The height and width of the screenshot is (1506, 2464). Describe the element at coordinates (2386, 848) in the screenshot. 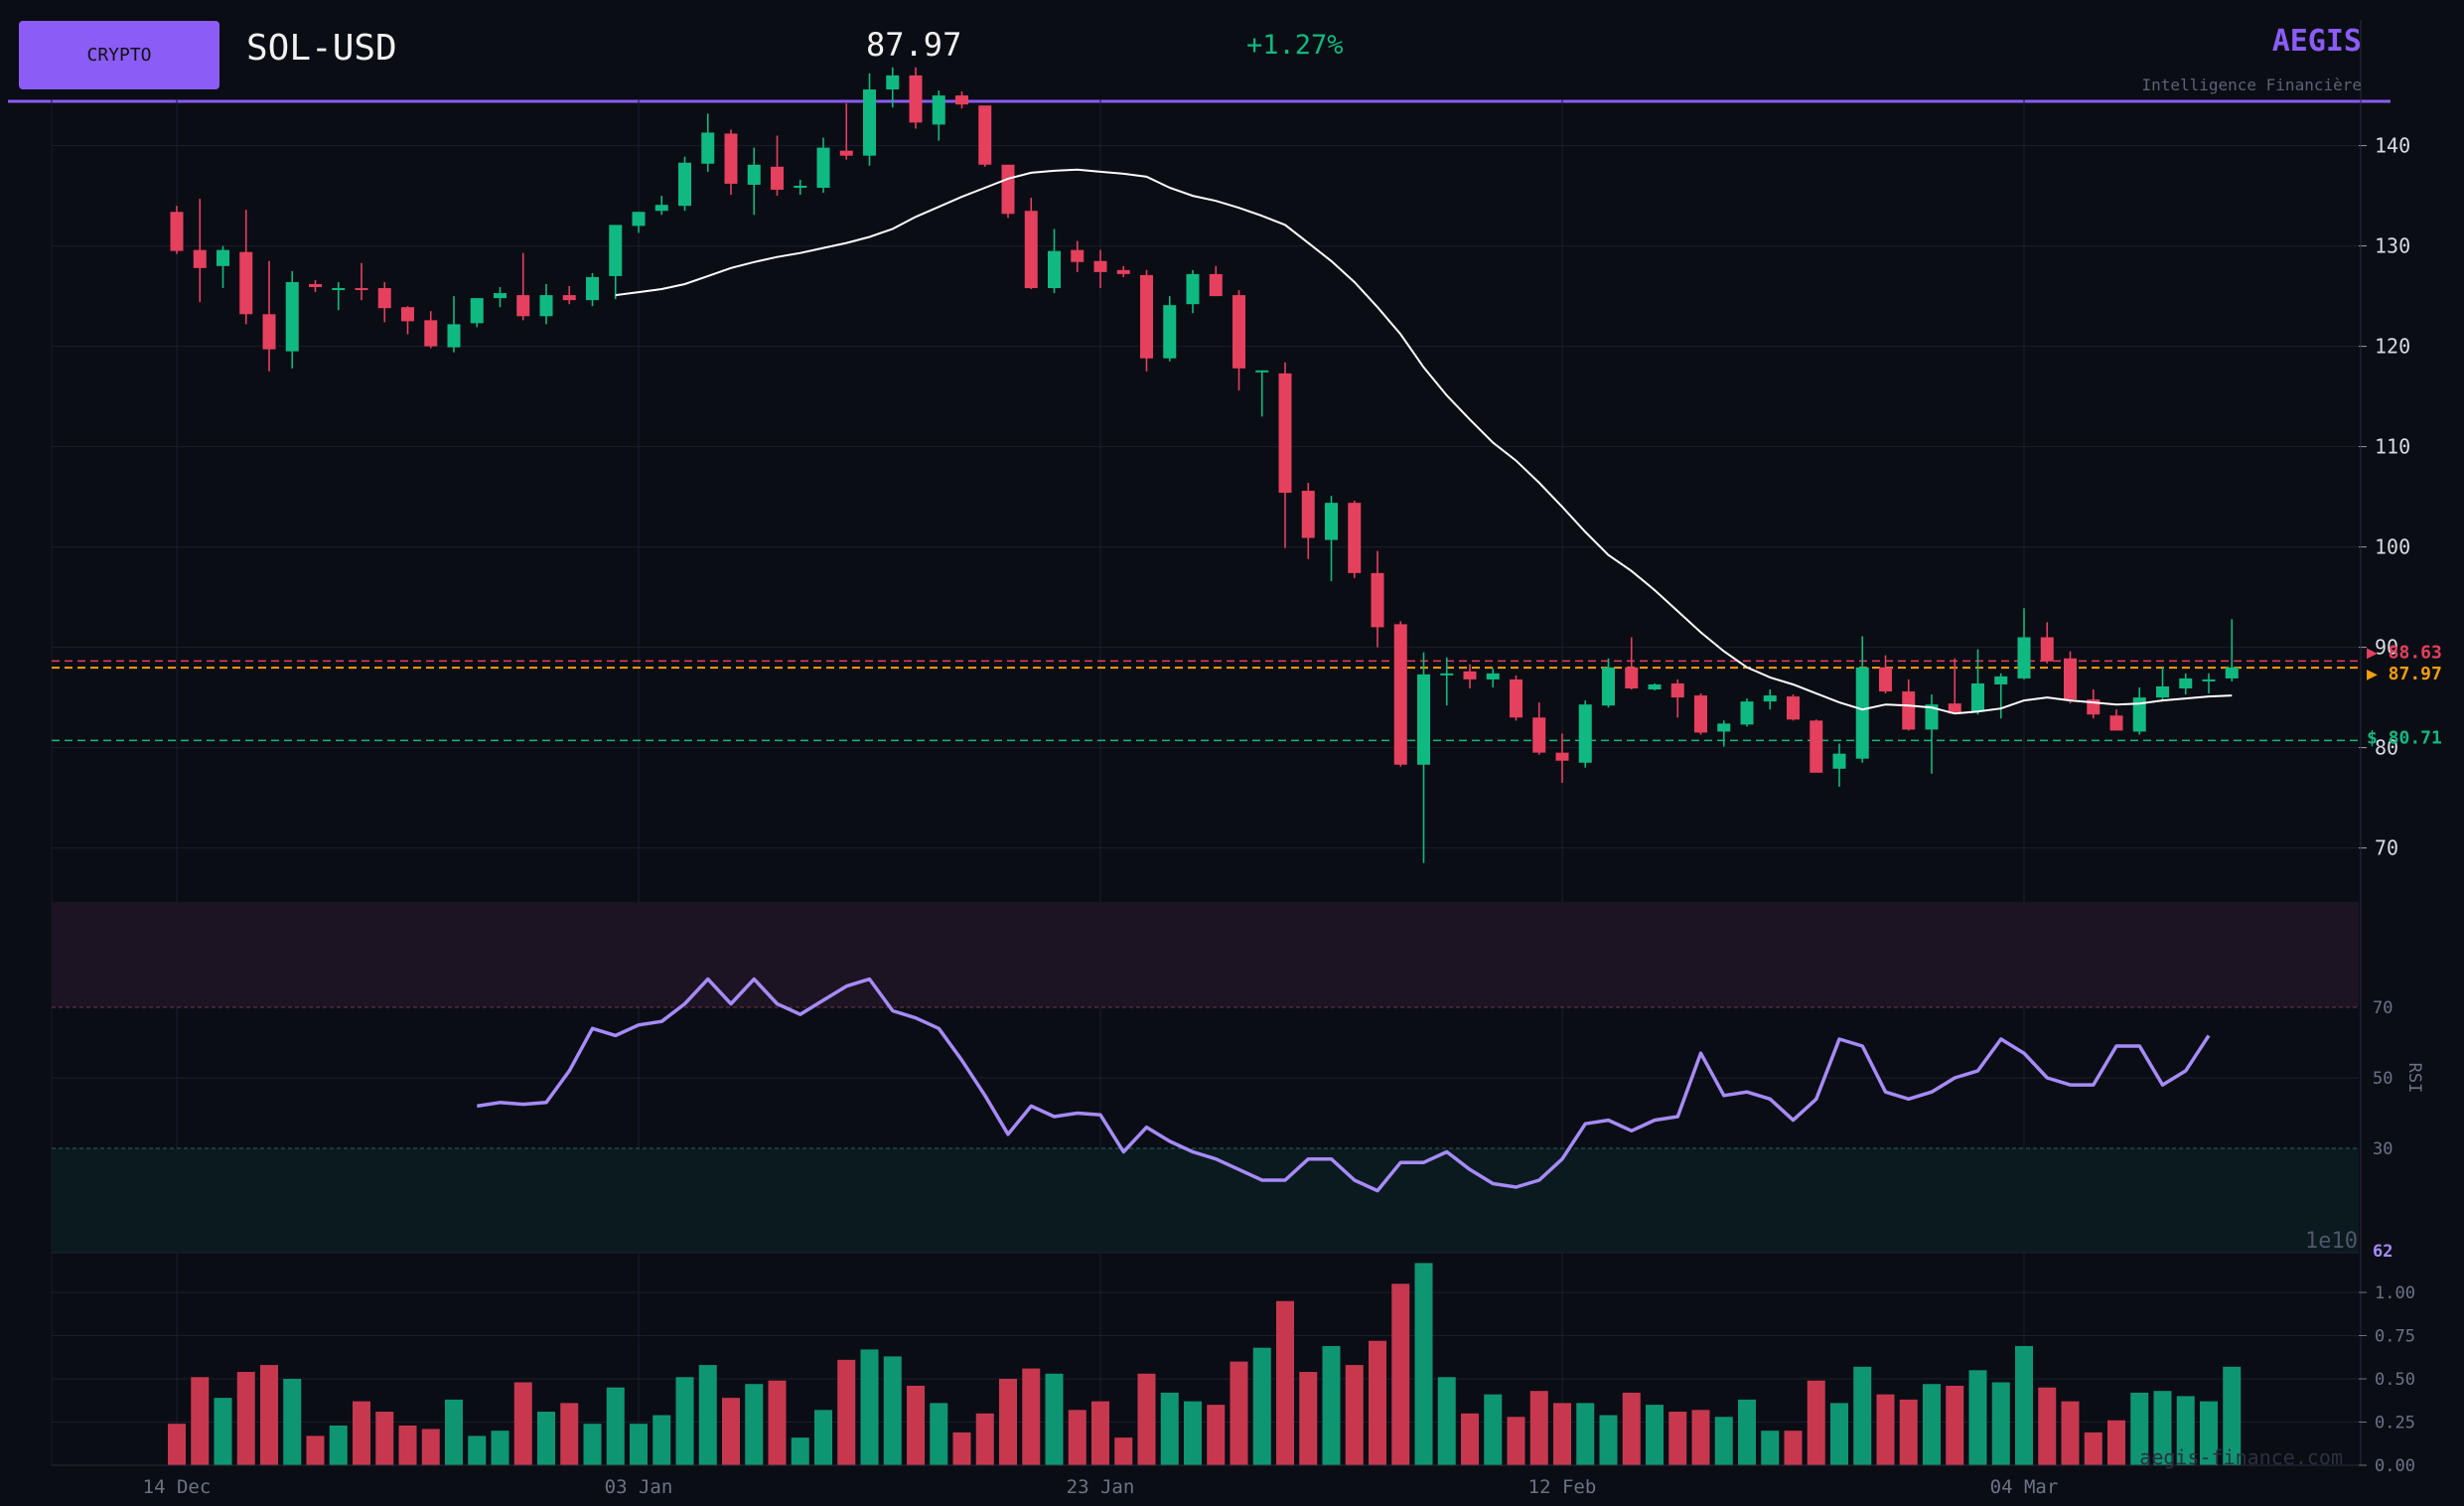

I see `price-tick-label: 70` at that location.